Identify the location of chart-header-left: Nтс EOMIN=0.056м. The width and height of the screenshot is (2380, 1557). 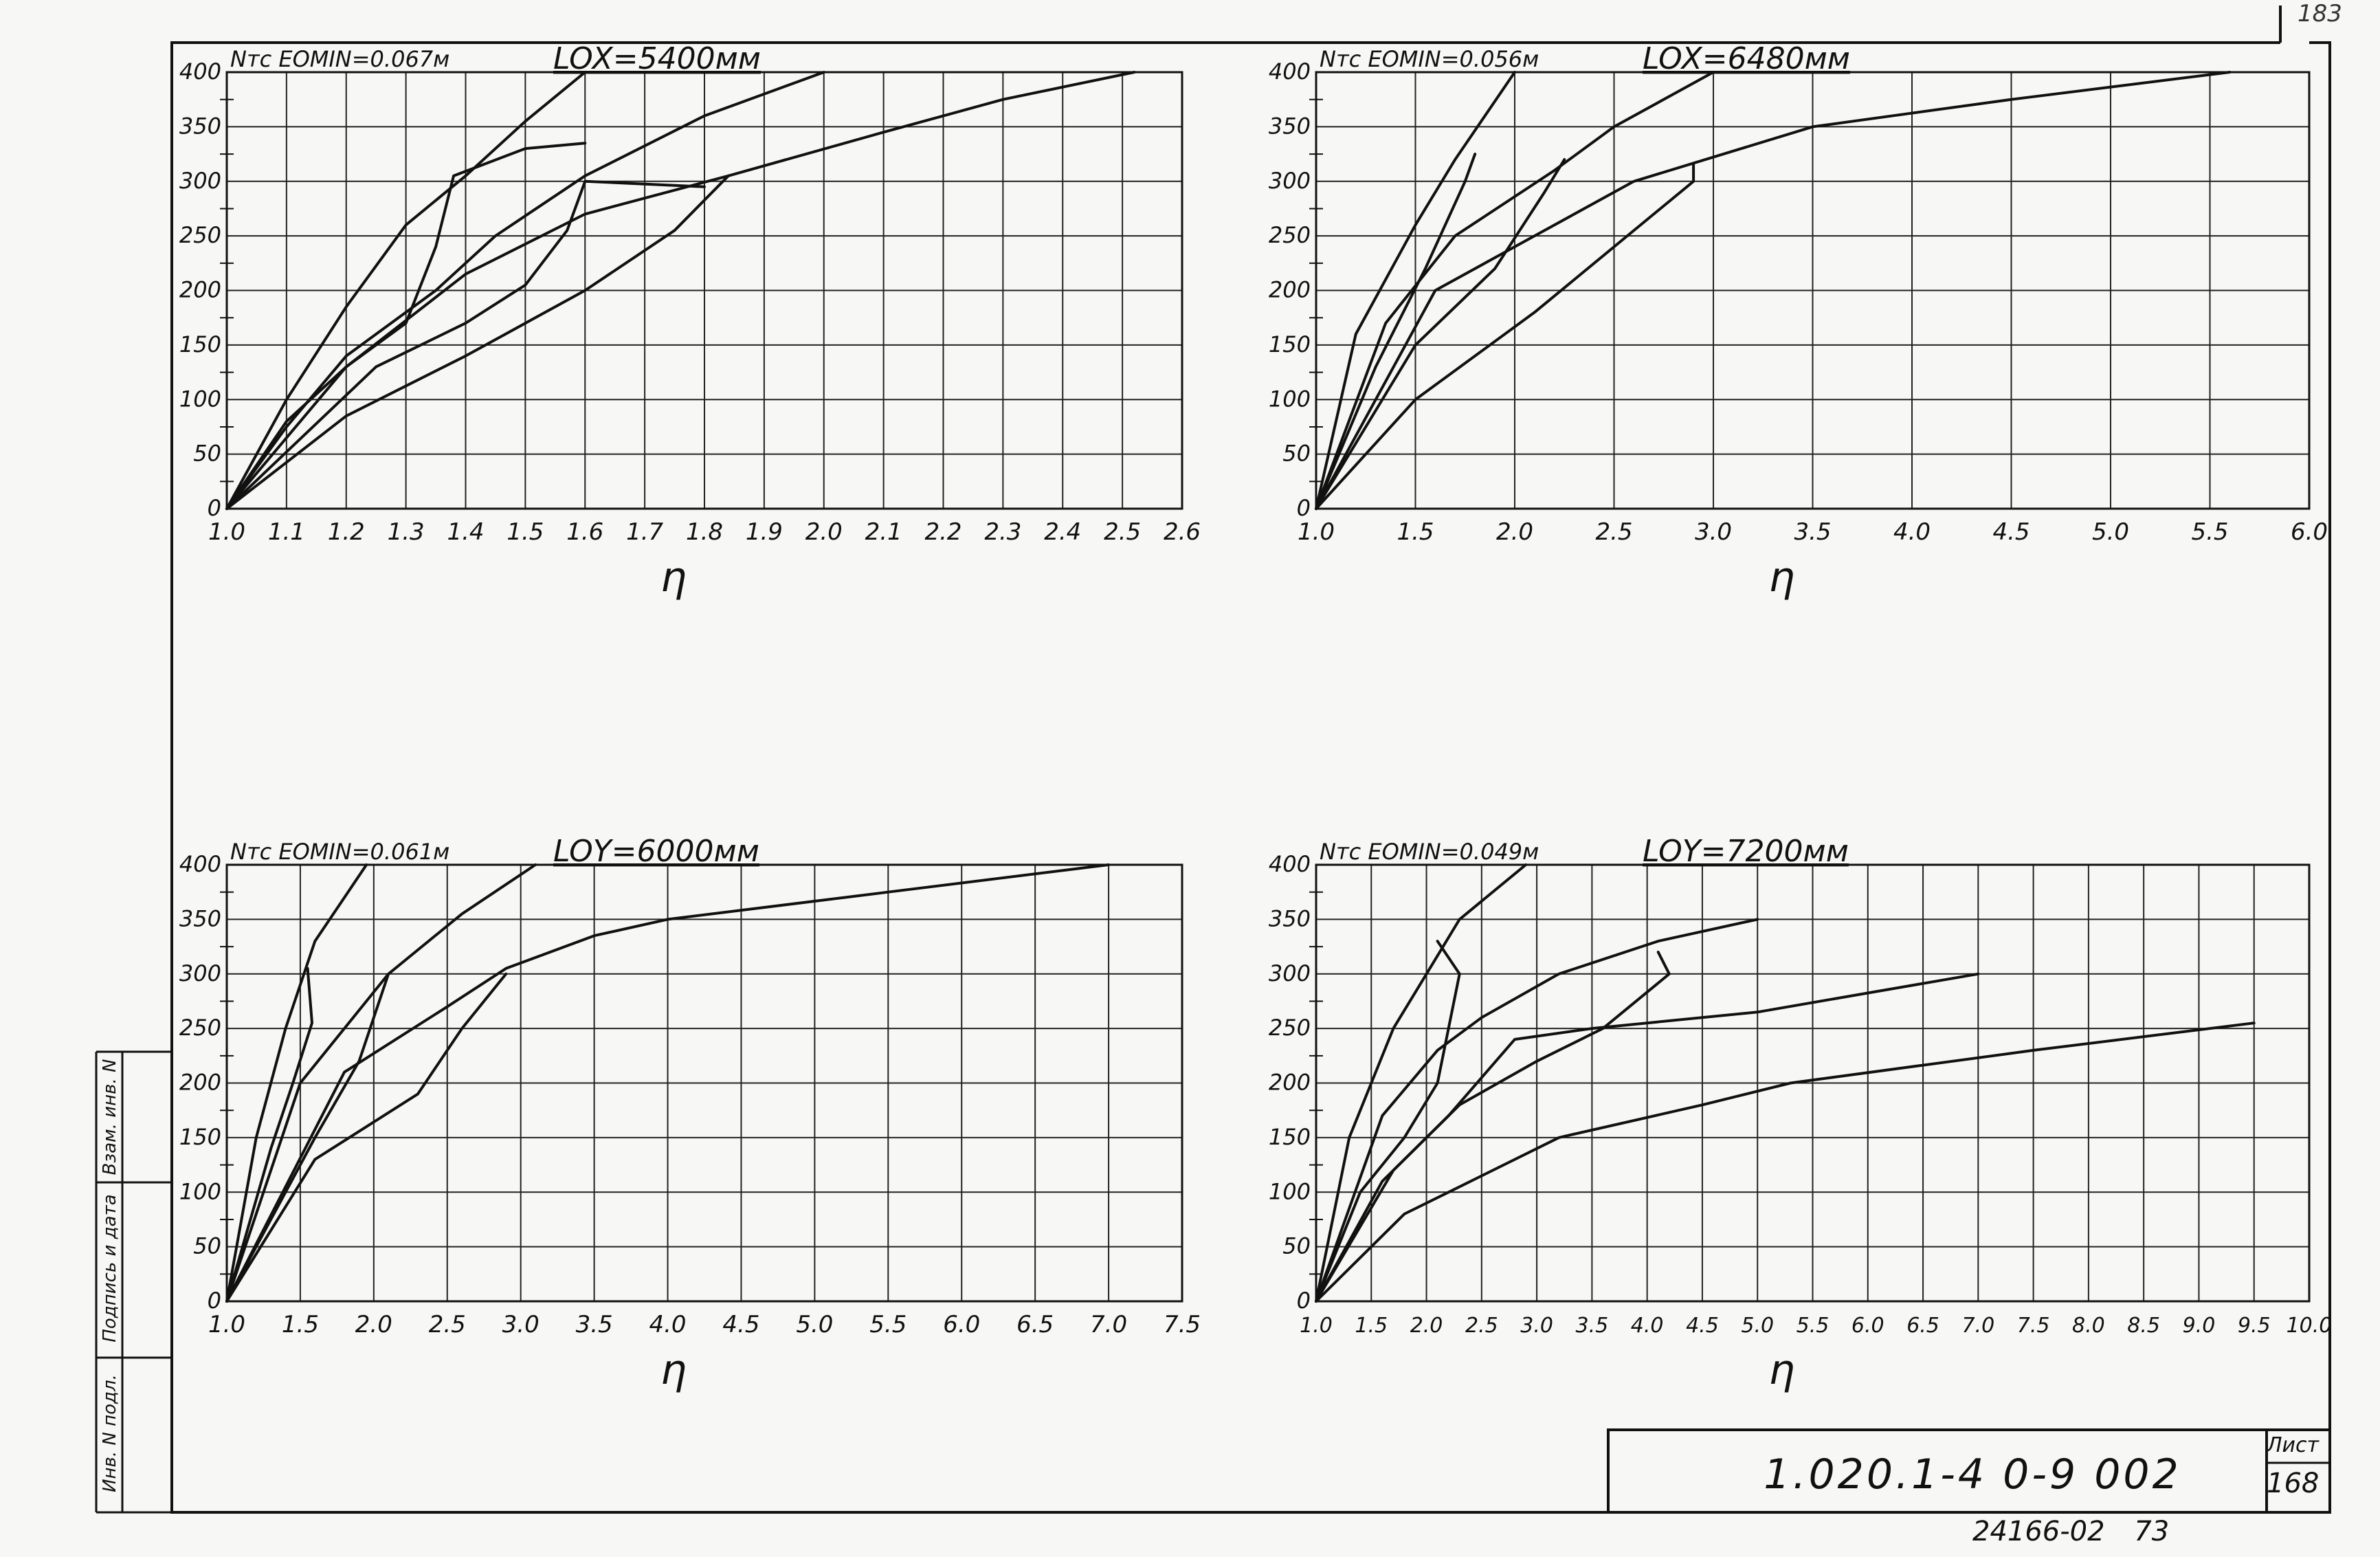
(1429, 59).